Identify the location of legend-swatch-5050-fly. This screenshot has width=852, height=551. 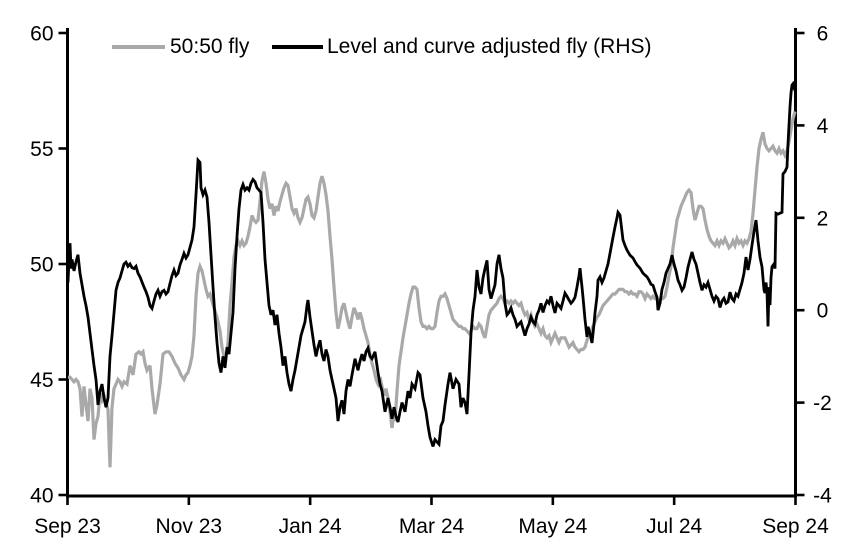
(138, 47).